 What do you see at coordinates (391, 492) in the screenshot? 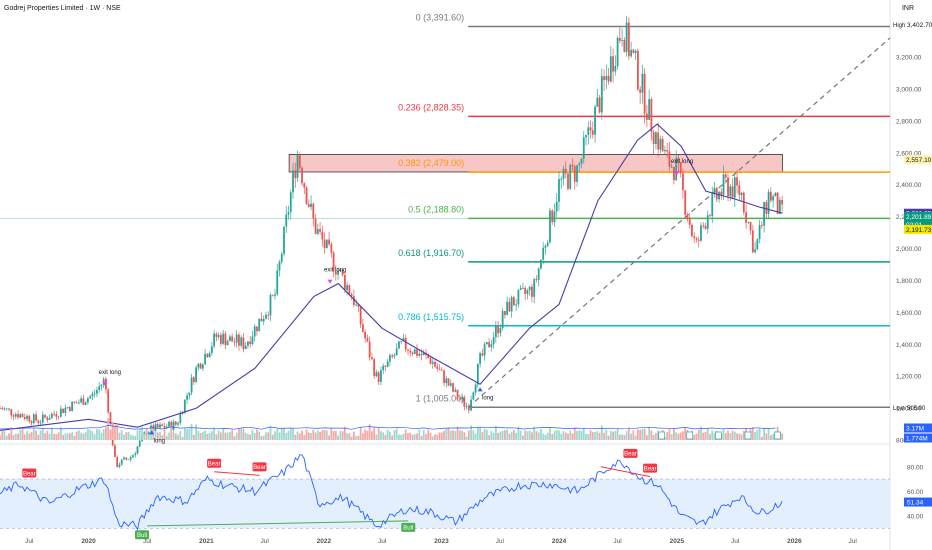
I see `rsi-line` at bounding box center [391, 492].